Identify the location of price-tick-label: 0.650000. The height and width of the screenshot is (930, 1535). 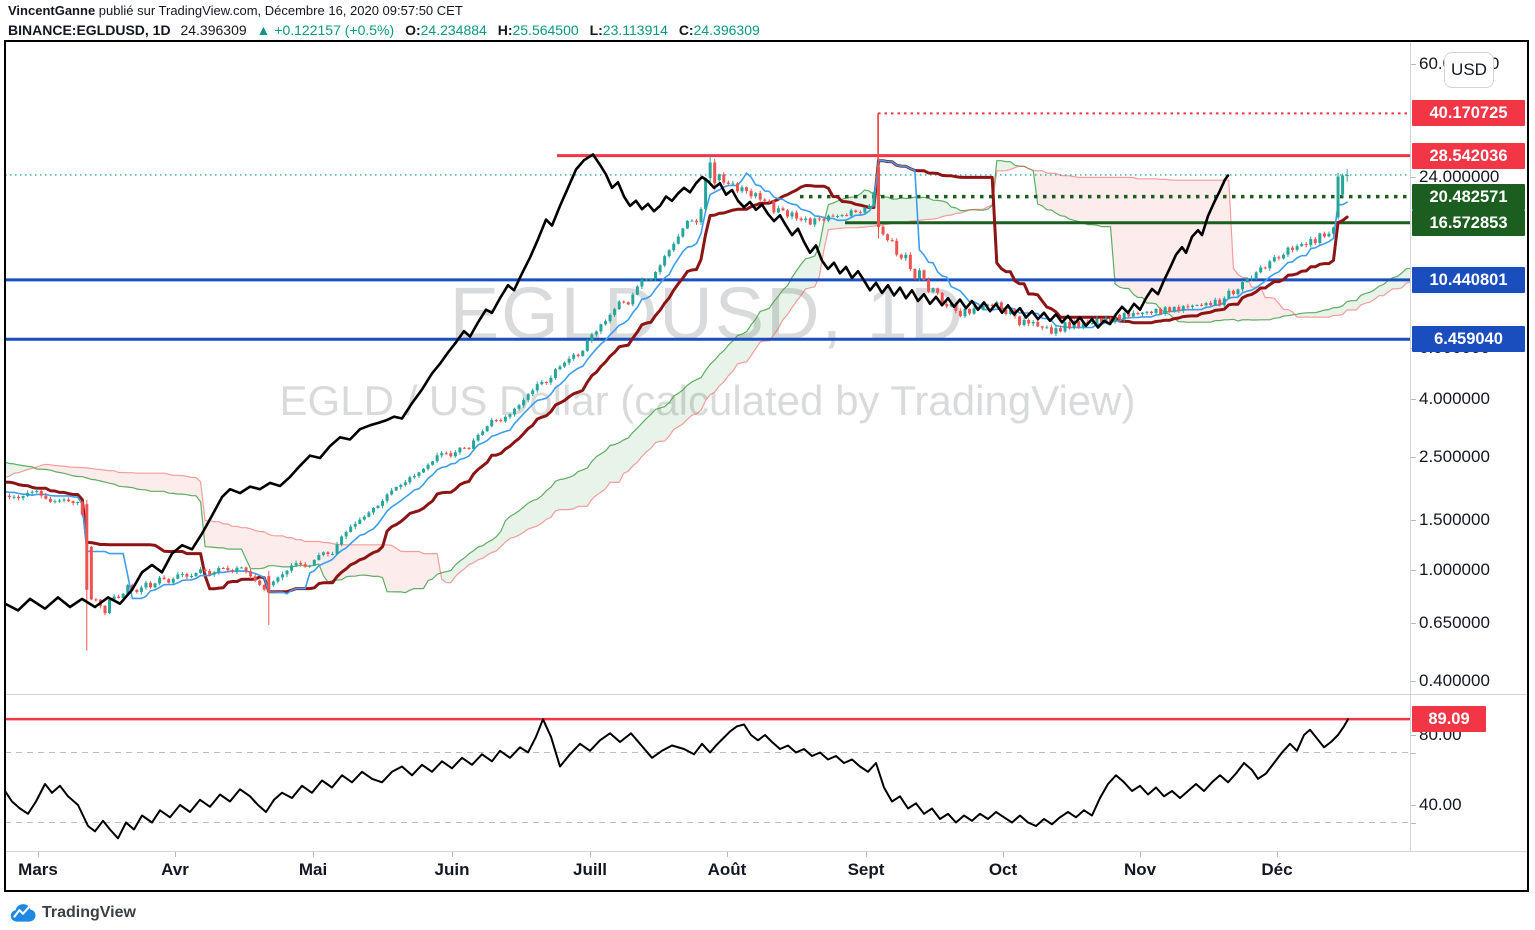
(1454, 622).